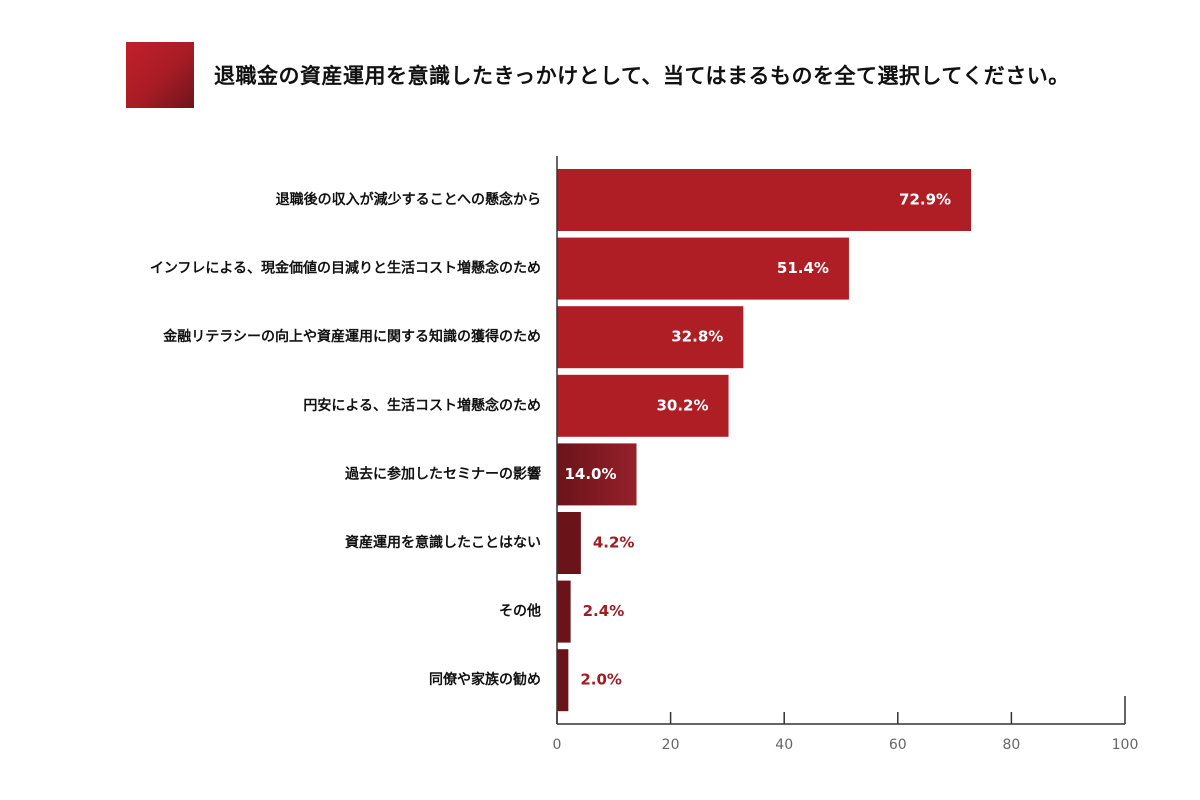 The height and width of the screenshot is (800, 1200). I want to click on category-label-4: 円安による、生活コスト増懸念のため, so click(422, 405).